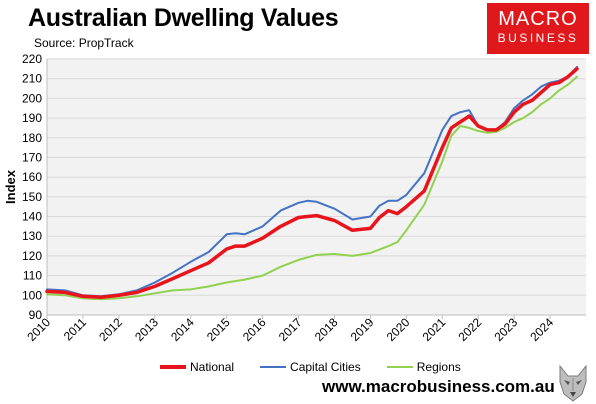 The image size is (596, 404). I want to click on y-tick-label-90: 90, so click(36, 315).